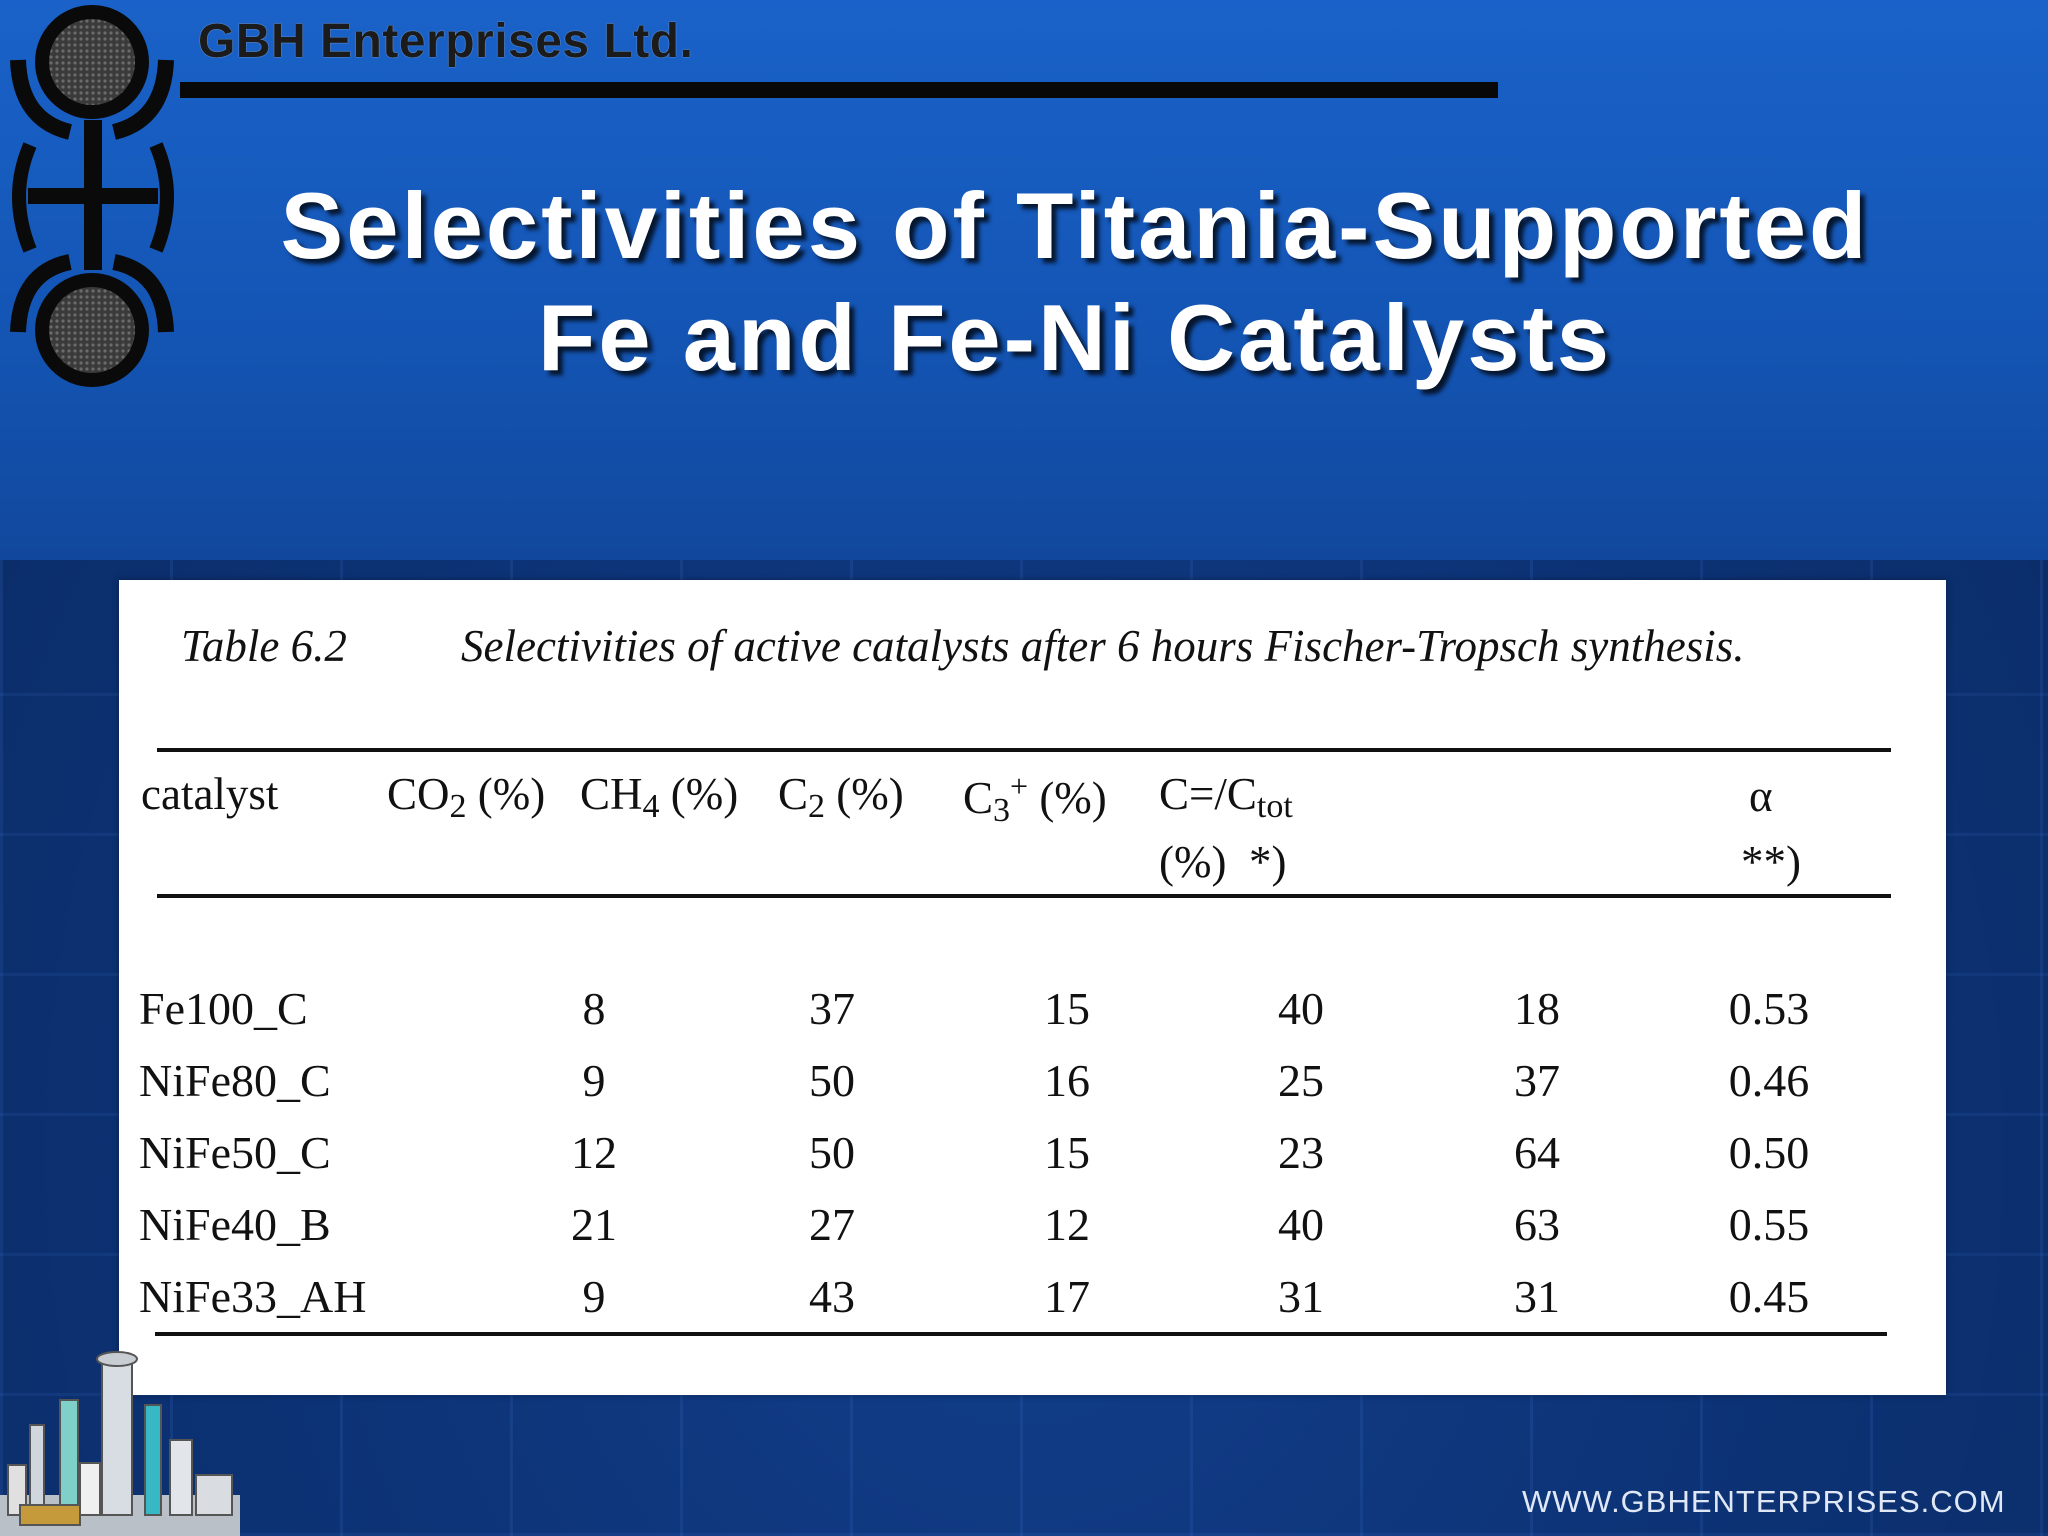 This screenshot has height=1536, width=2048. What do you see at coordinates (1024, 750) in the screenshot?
I see `table-top-rule` at bounding box center [1024, 750].